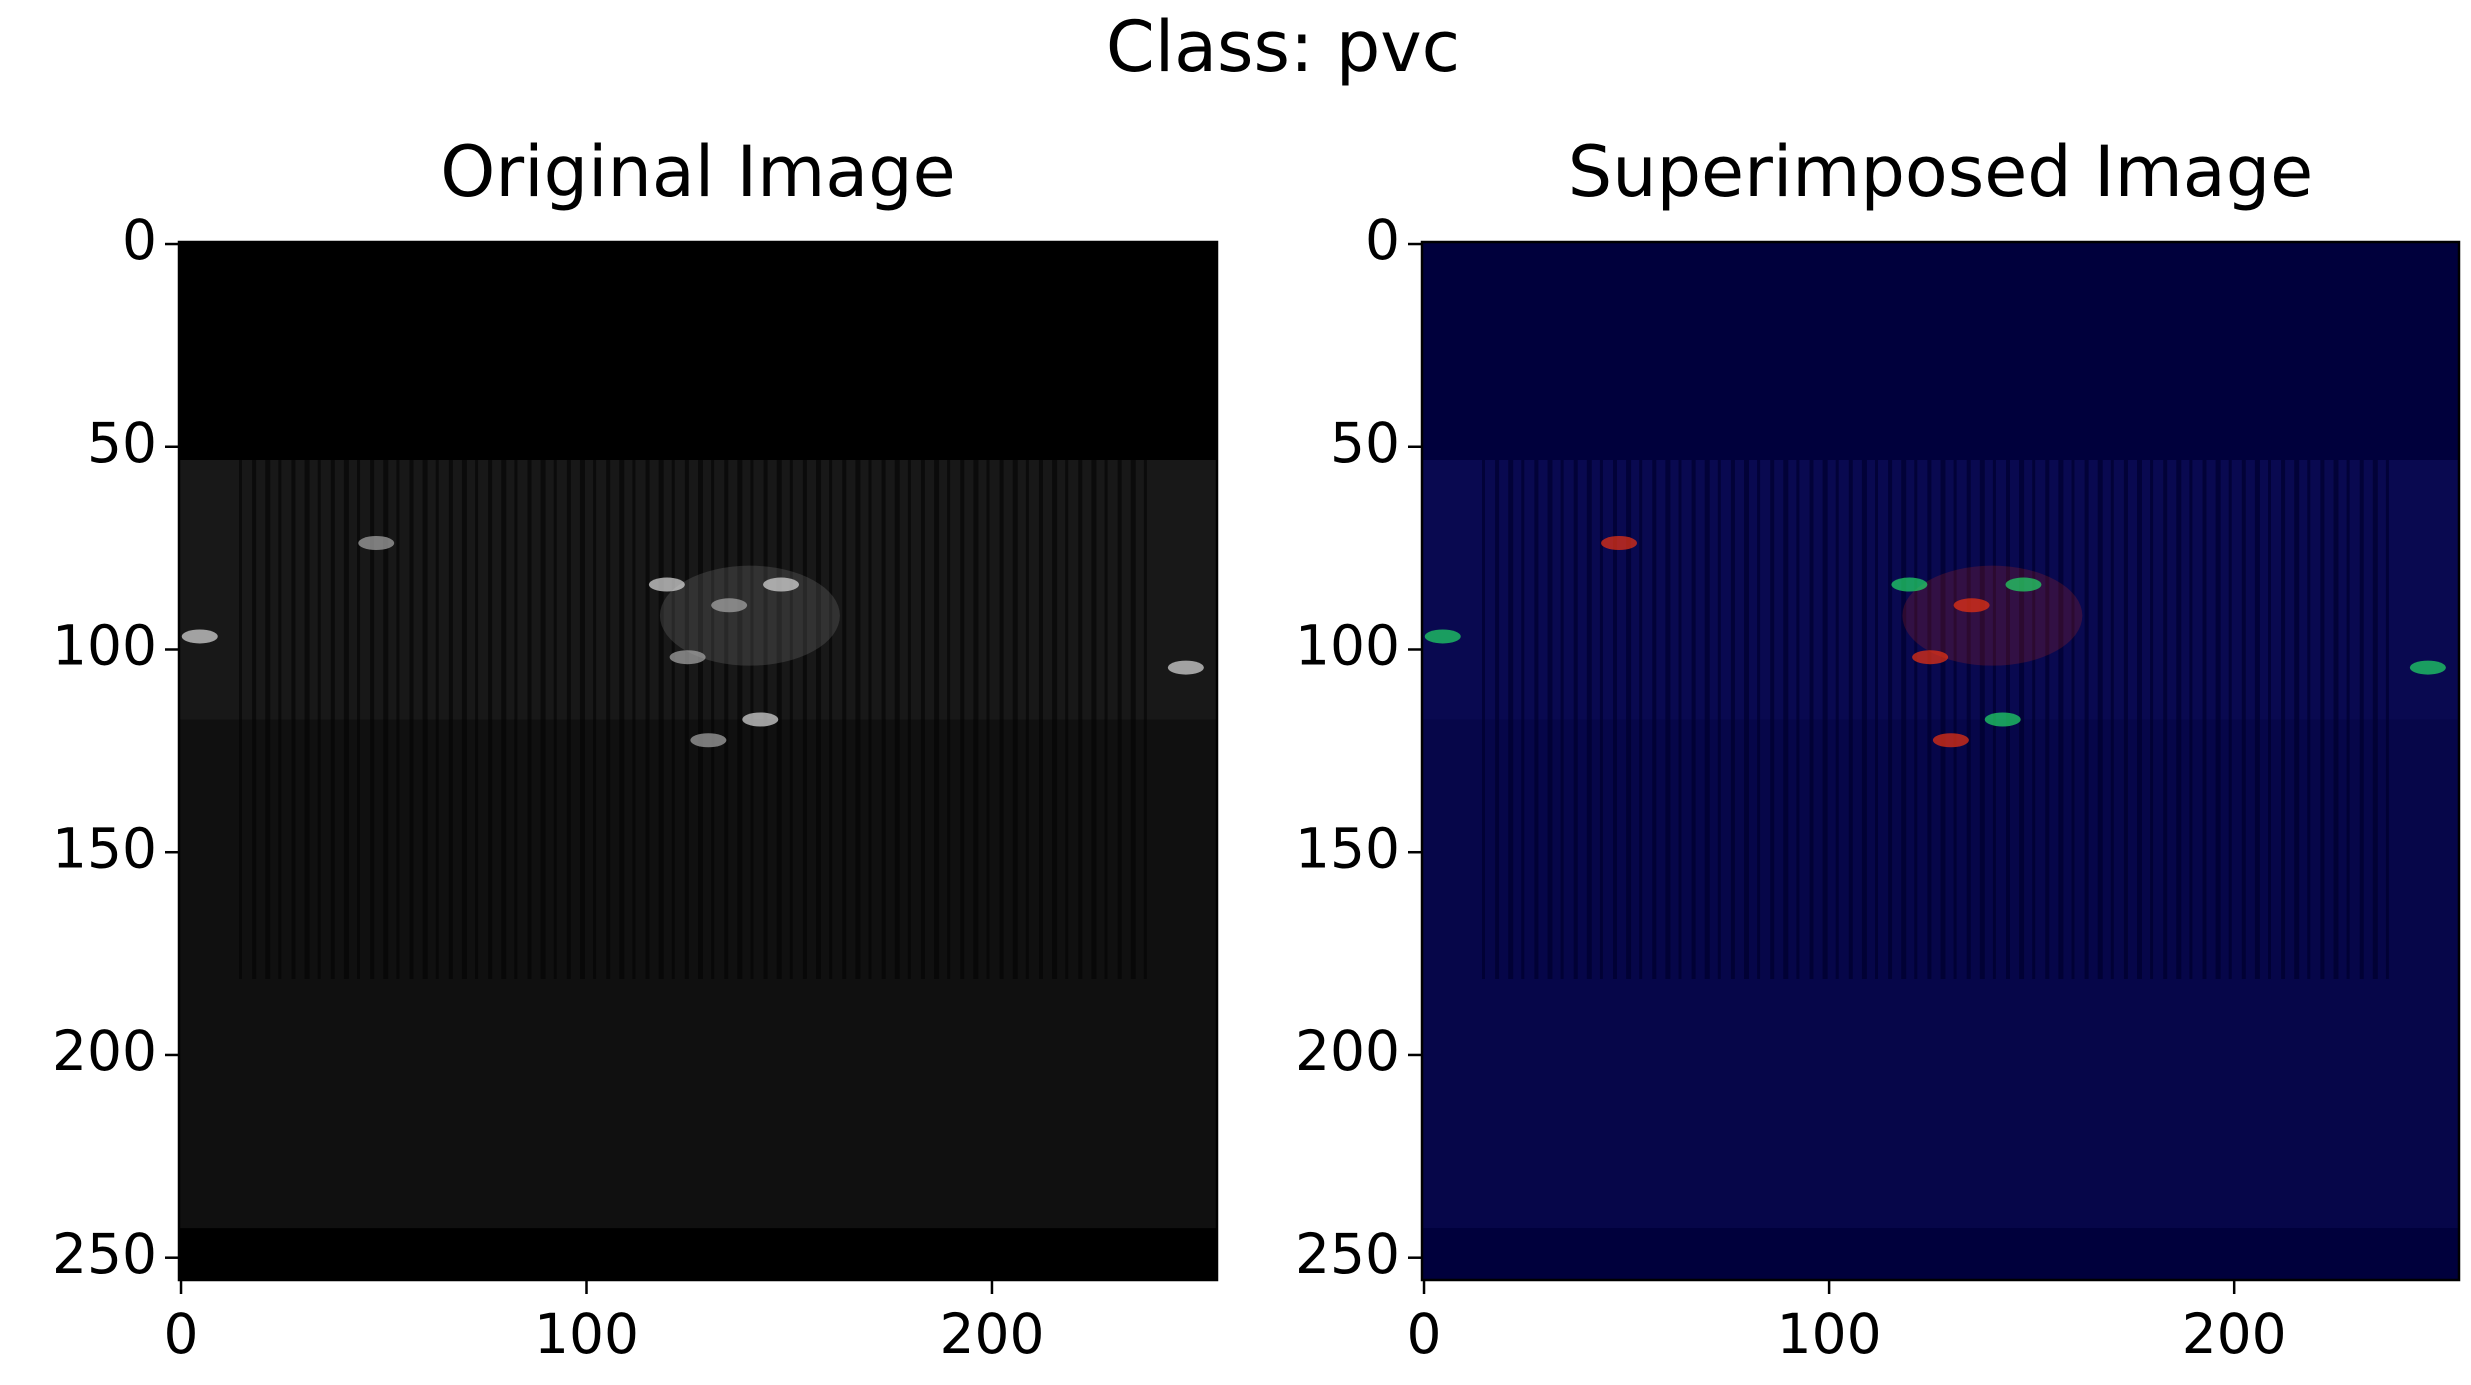  Describe the element at coordinates (697, 172) in the screenshot. I see `subplot-title: Original Image` at that location.